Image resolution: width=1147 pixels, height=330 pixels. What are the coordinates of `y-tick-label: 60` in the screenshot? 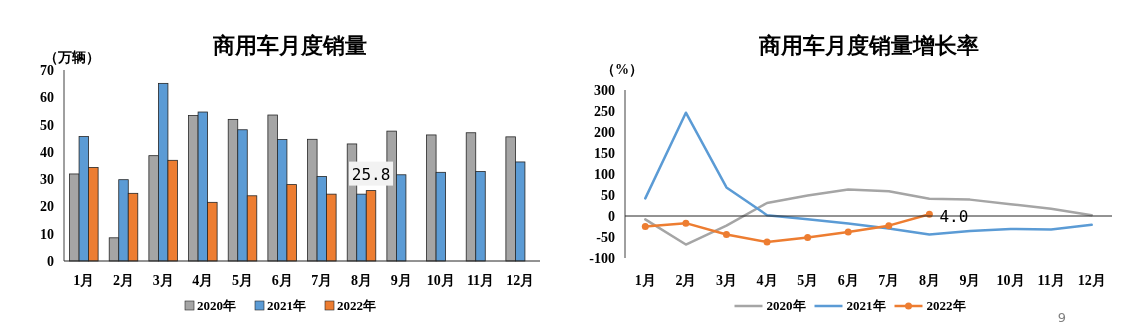 It's located at (47, 98).